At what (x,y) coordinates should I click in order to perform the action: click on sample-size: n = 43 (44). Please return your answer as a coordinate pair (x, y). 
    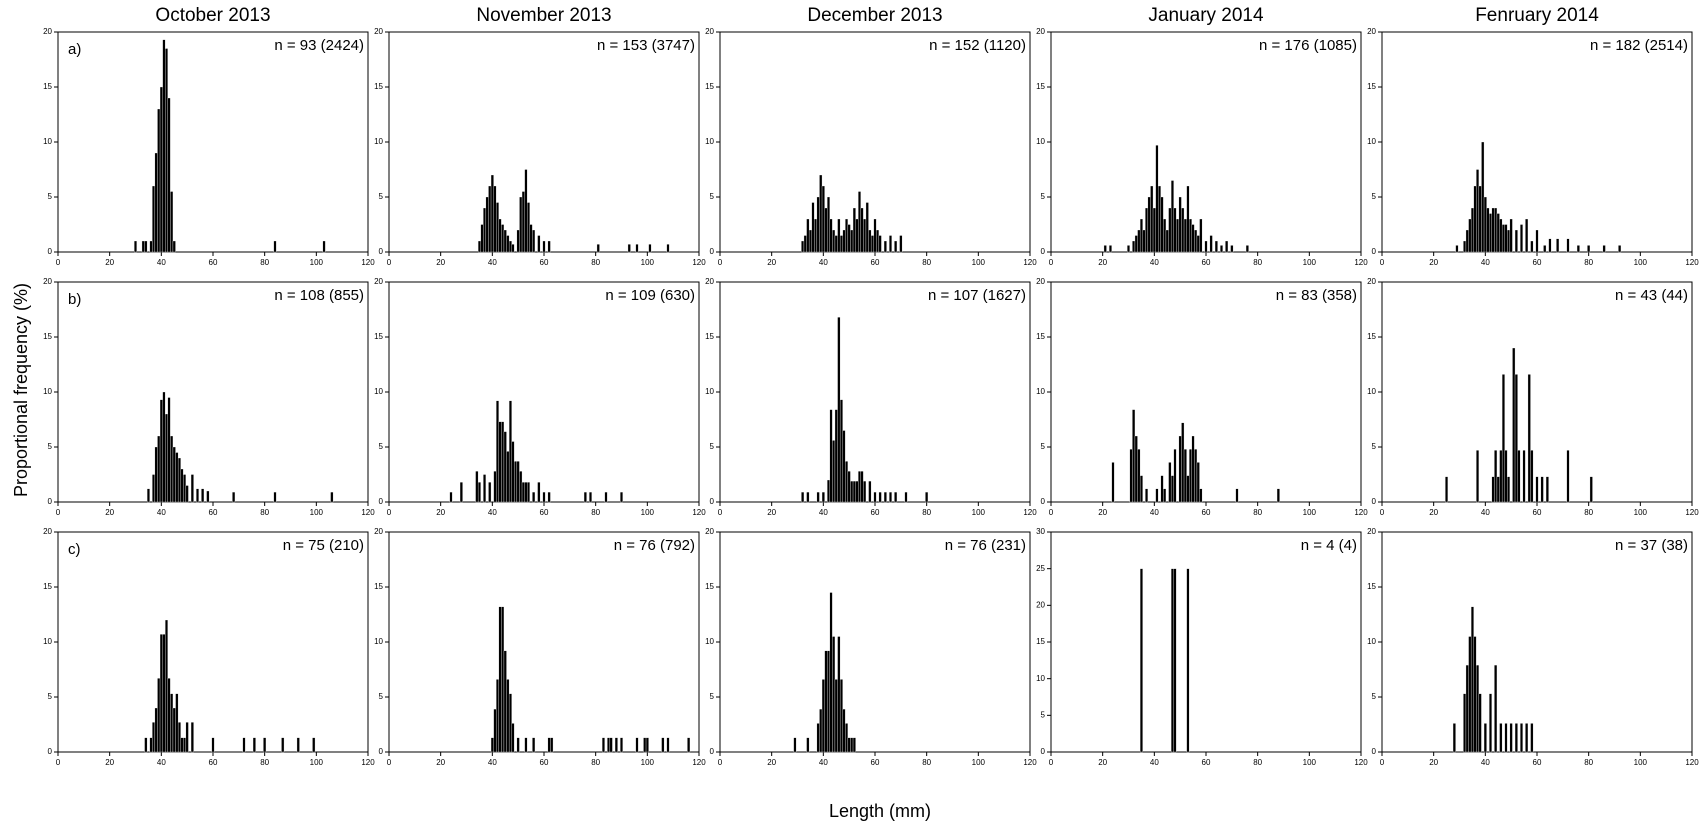
    Looking at the image, I should click on (1651, 295).